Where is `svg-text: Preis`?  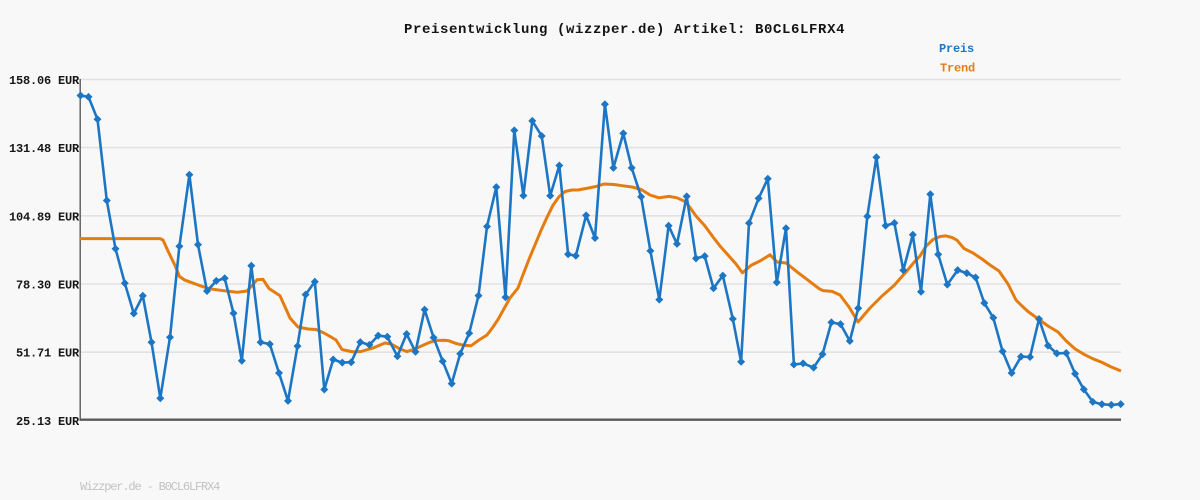
svg-text: Preis is located at coordinates (956, 49).